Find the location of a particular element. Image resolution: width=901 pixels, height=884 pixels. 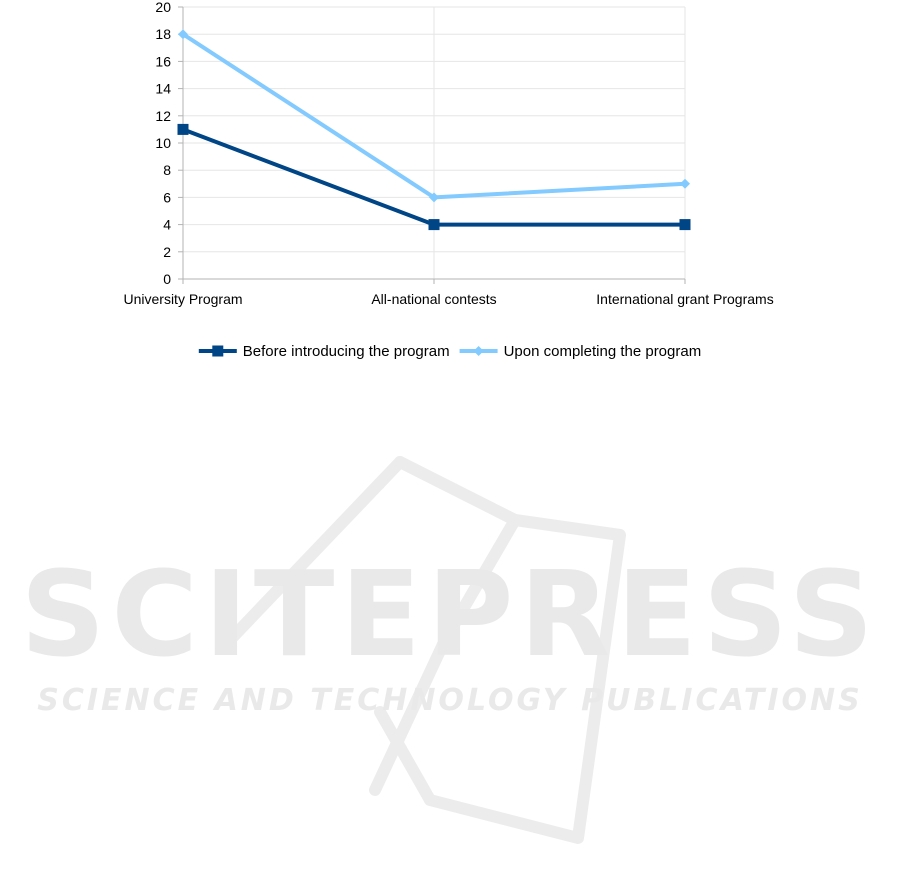

y-tick-labels: 0 2 4 6 8 10 12 14 16 18 20 is located at coordinates (163, 143).